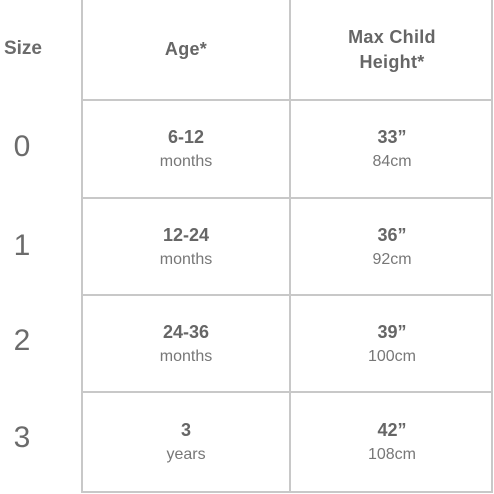  I want to click on height-cm: 84cm, so click(392, 161).